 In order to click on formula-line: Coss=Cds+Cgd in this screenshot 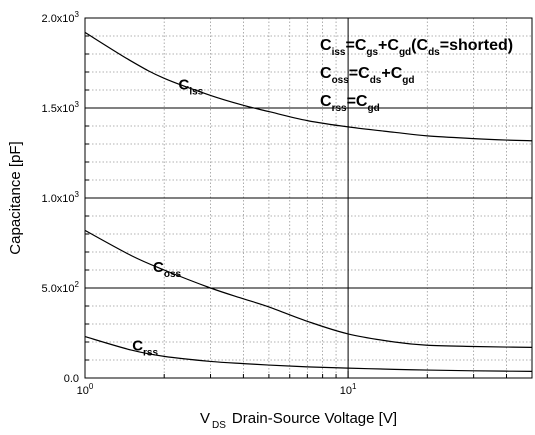, I will do `click(367, 75)`.